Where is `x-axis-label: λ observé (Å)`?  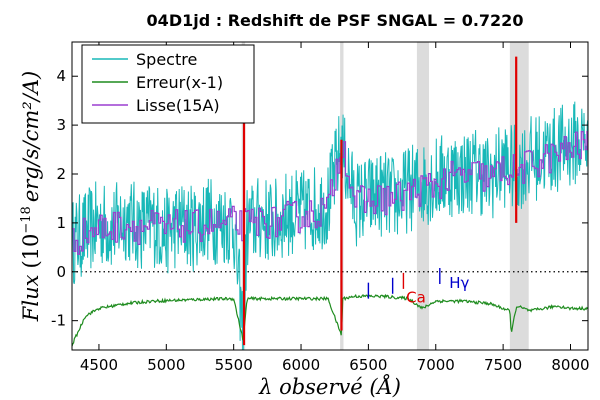
x-axis-label: λ observé (Å) is located at coordinates (329, 386).